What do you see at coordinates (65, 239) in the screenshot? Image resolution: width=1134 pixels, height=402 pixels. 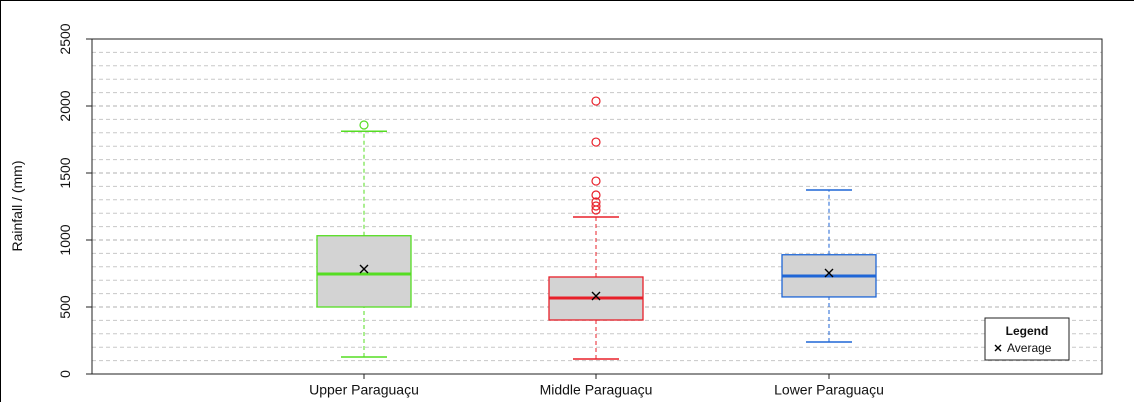 I see `y-tick-label: 1000` at bounding box center [65, 239].